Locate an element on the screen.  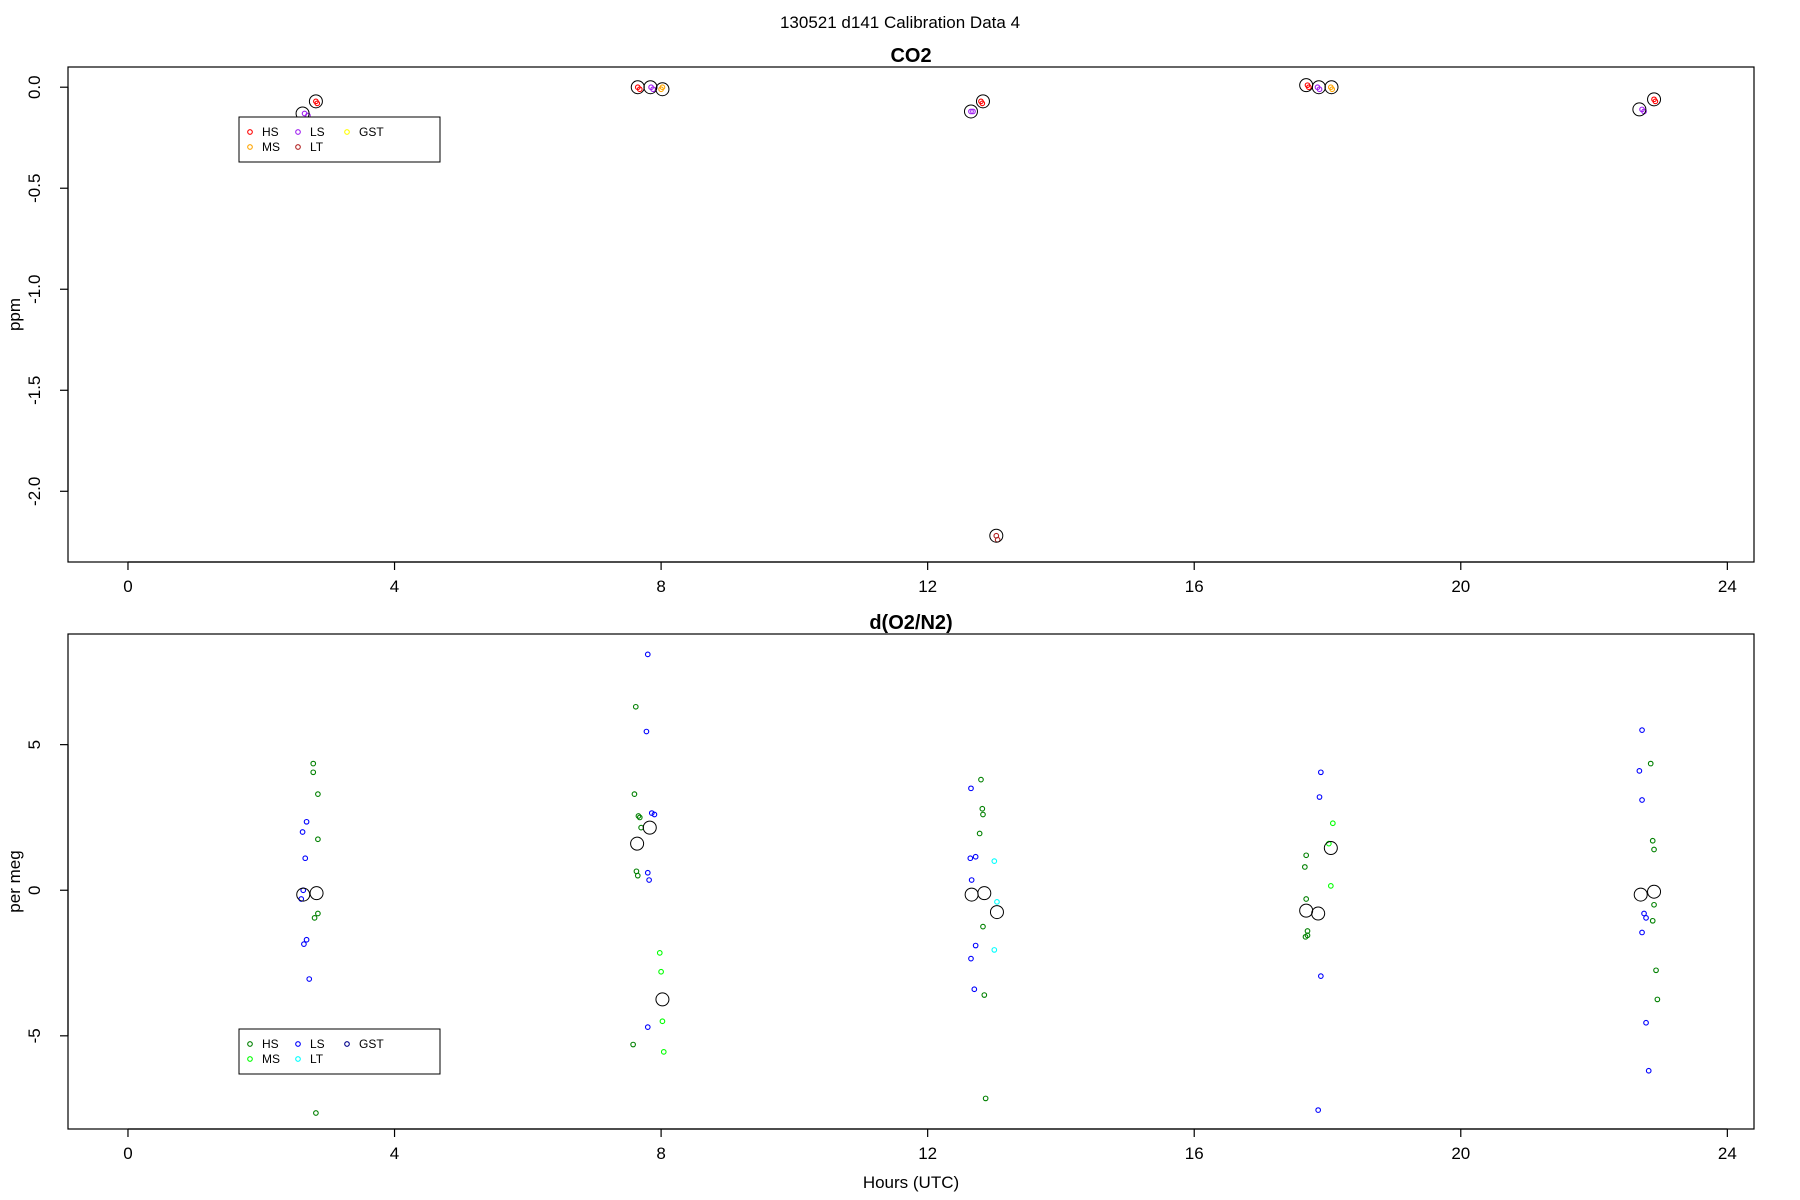
series-ls is located at coordinates (974, 101).